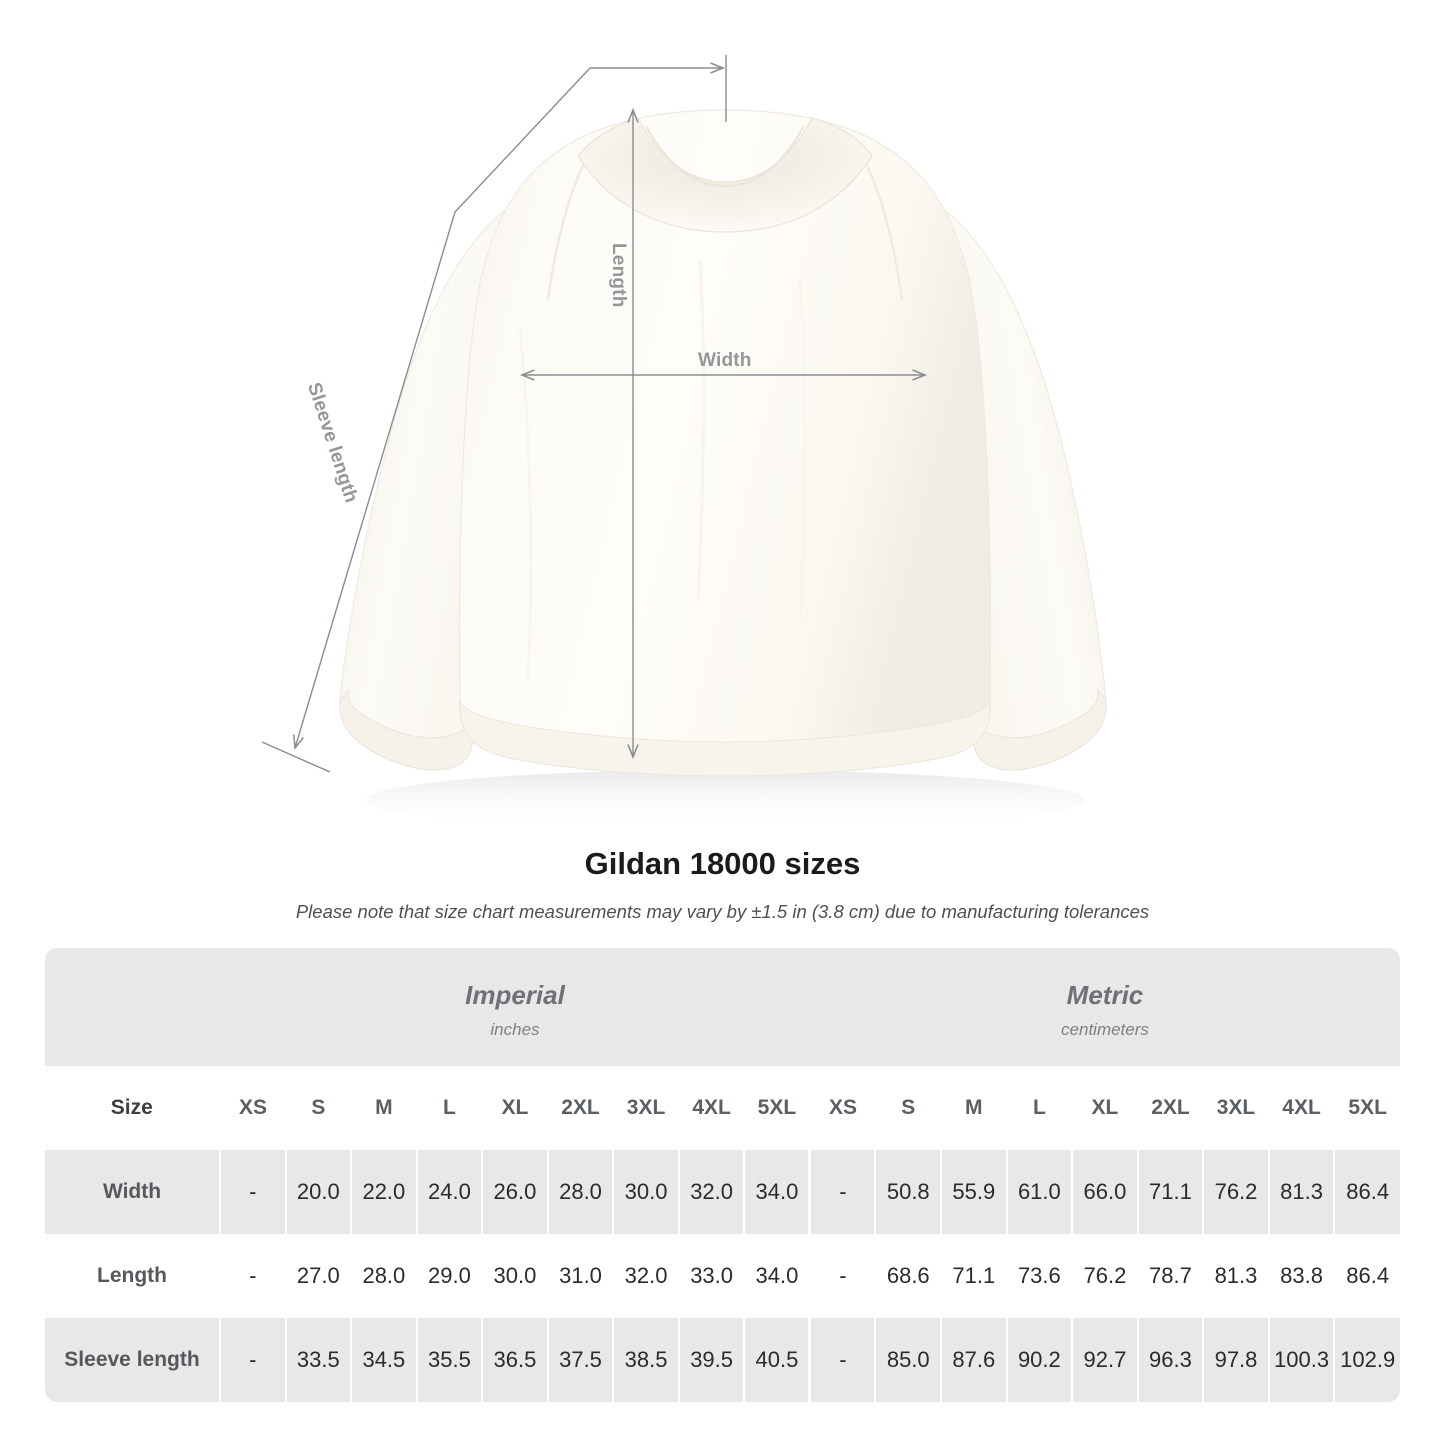 This screenshot has width=1445, height=1445. What do you see at coordinates (973, 1192) in the screenshot?
I see `cell-metric-2: 55.9` at bounding box center [973, 1192].